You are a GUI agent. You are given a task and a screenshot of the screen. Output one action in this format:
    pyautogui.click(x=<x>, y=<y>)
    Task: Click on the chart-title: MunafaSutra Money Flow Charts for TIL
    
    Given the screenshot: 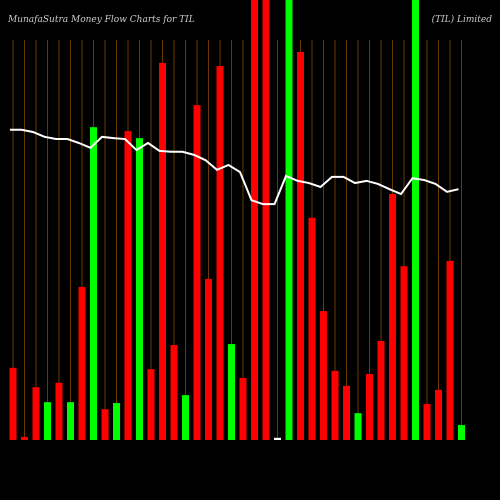 What is the action you would take?
    pyautogui.click(x=101, y=20)
    